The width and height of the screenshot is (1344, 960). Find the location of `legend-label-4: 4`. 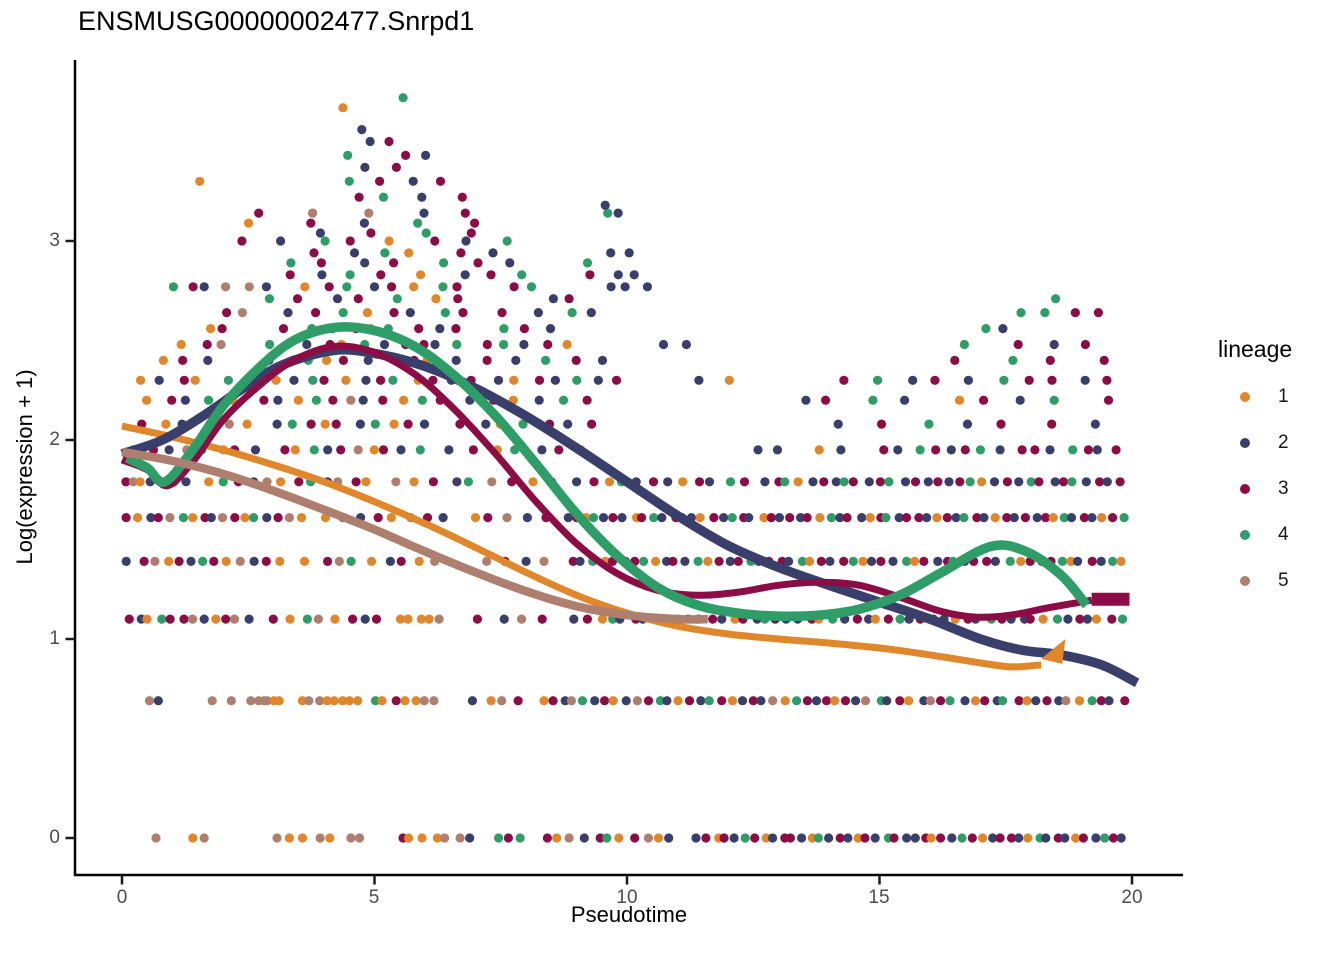

legend-label-4: 4 is located at coordinates (1283, 534).